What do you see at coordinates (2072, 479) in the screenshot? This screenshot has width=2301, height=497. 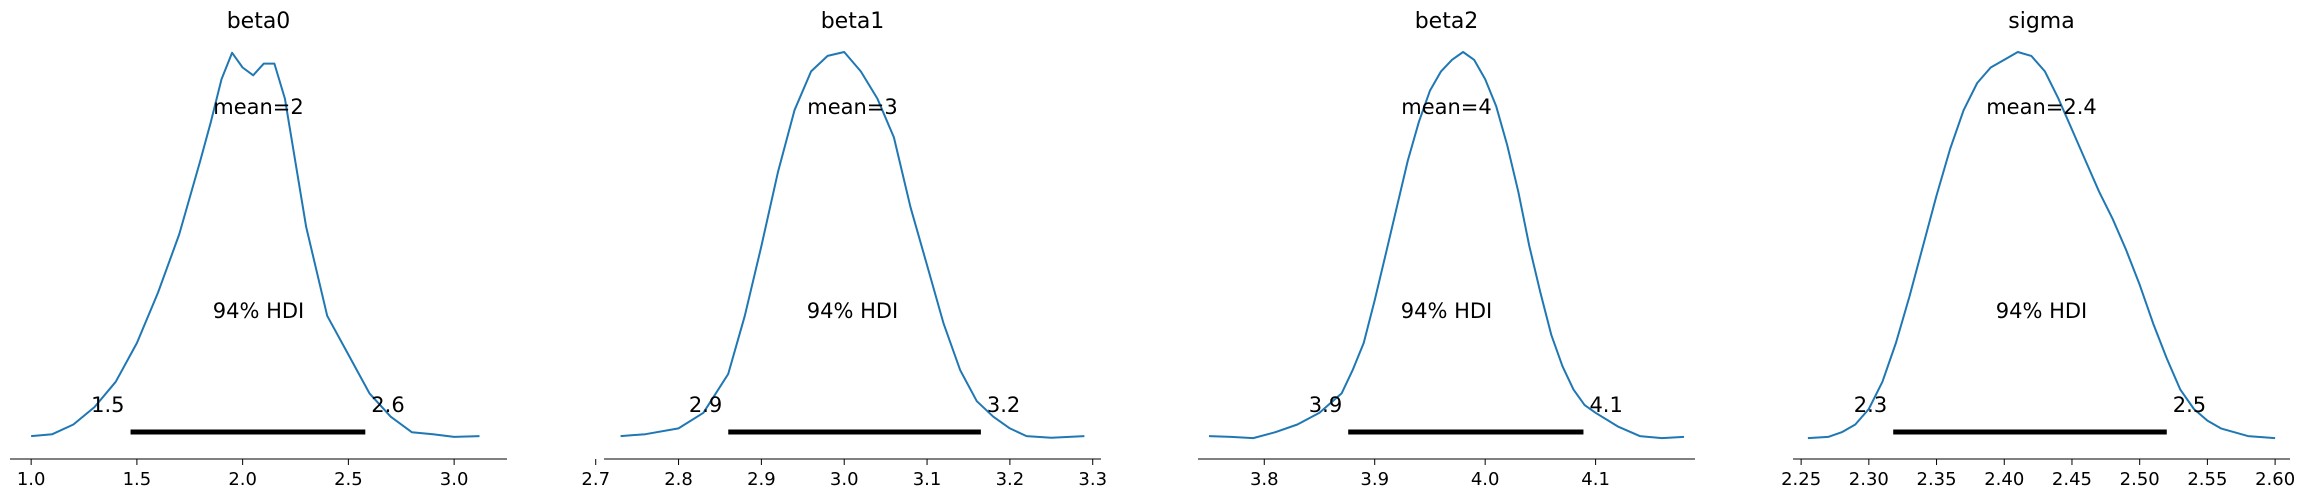 I see `x-tick-label: 2.45` at bounding box center [2072, 479].